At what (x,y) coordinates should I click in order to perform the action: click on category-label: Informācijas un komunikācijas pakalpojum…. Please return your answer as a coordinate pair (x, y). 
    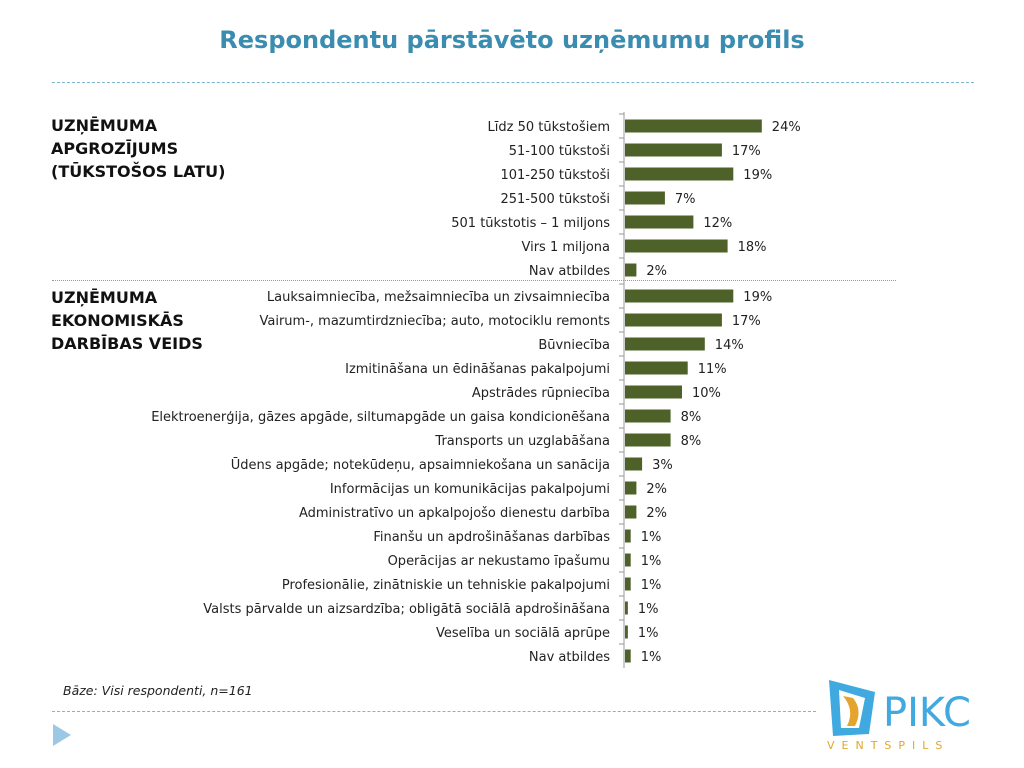
    Looking at the image, I should click on (470, 489).